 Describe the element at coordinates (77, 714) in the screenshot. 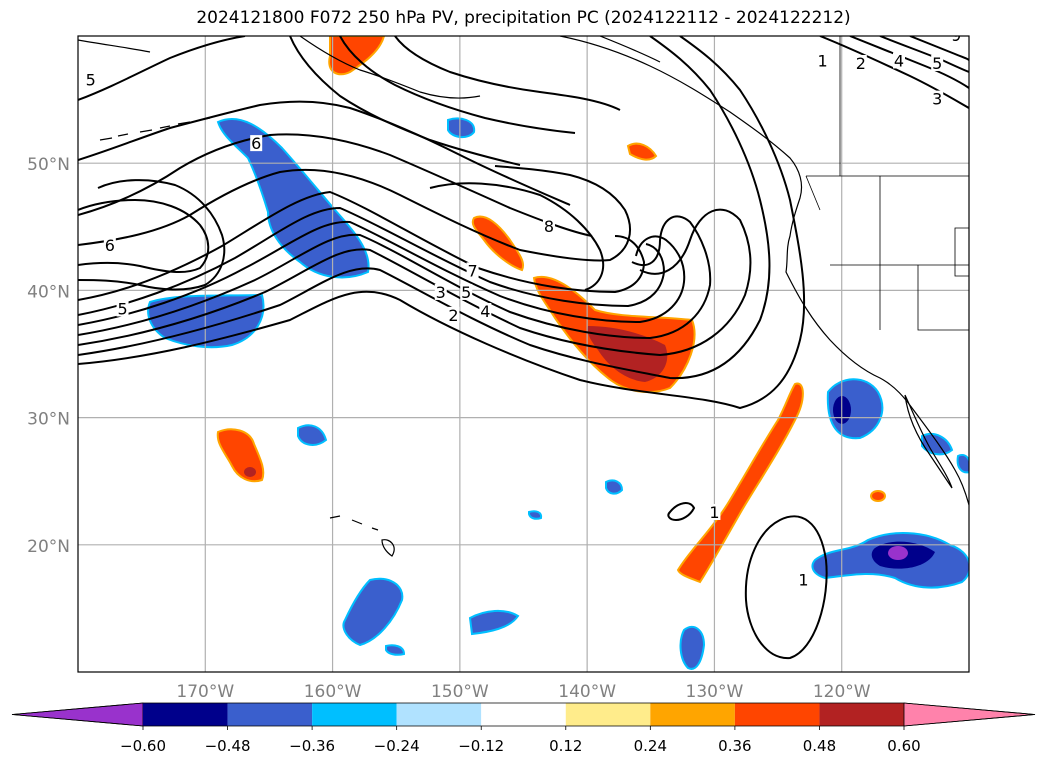

I see `colorbar-extend-min` at that location.